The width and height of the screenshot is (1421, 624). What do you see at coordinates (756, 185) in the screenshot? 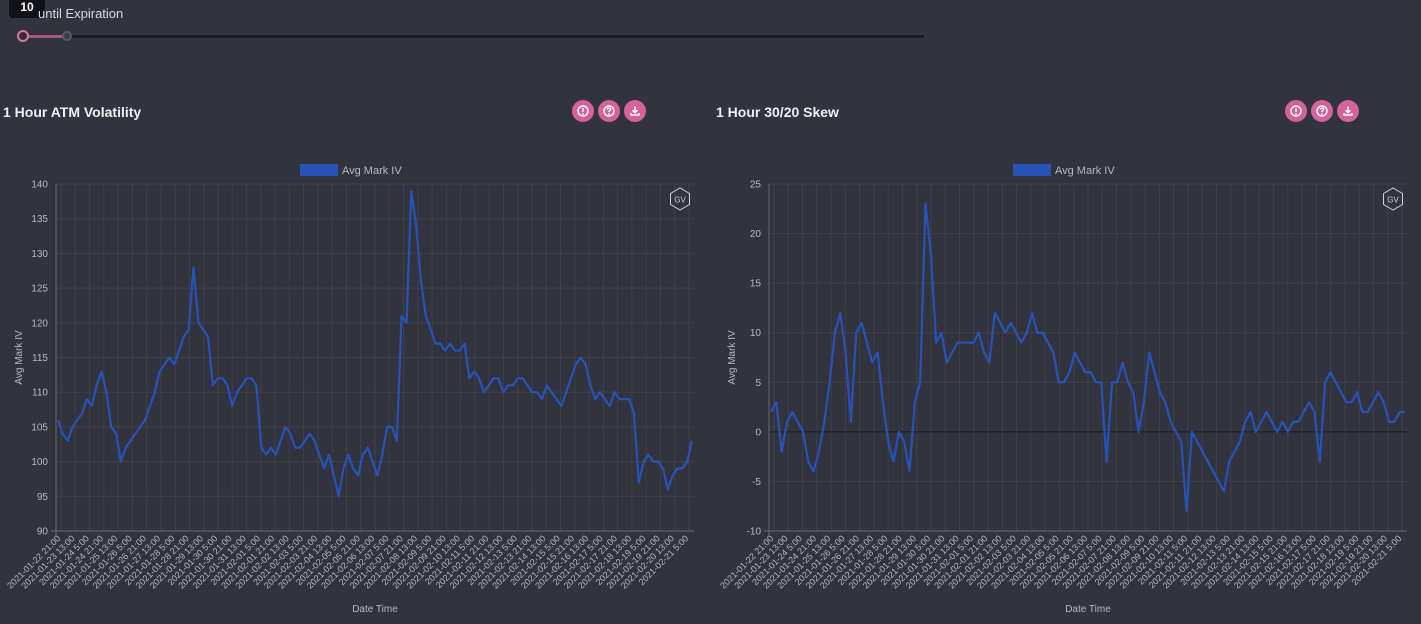
I see `y-tick-label: 25` at bounding box center [756, 185].